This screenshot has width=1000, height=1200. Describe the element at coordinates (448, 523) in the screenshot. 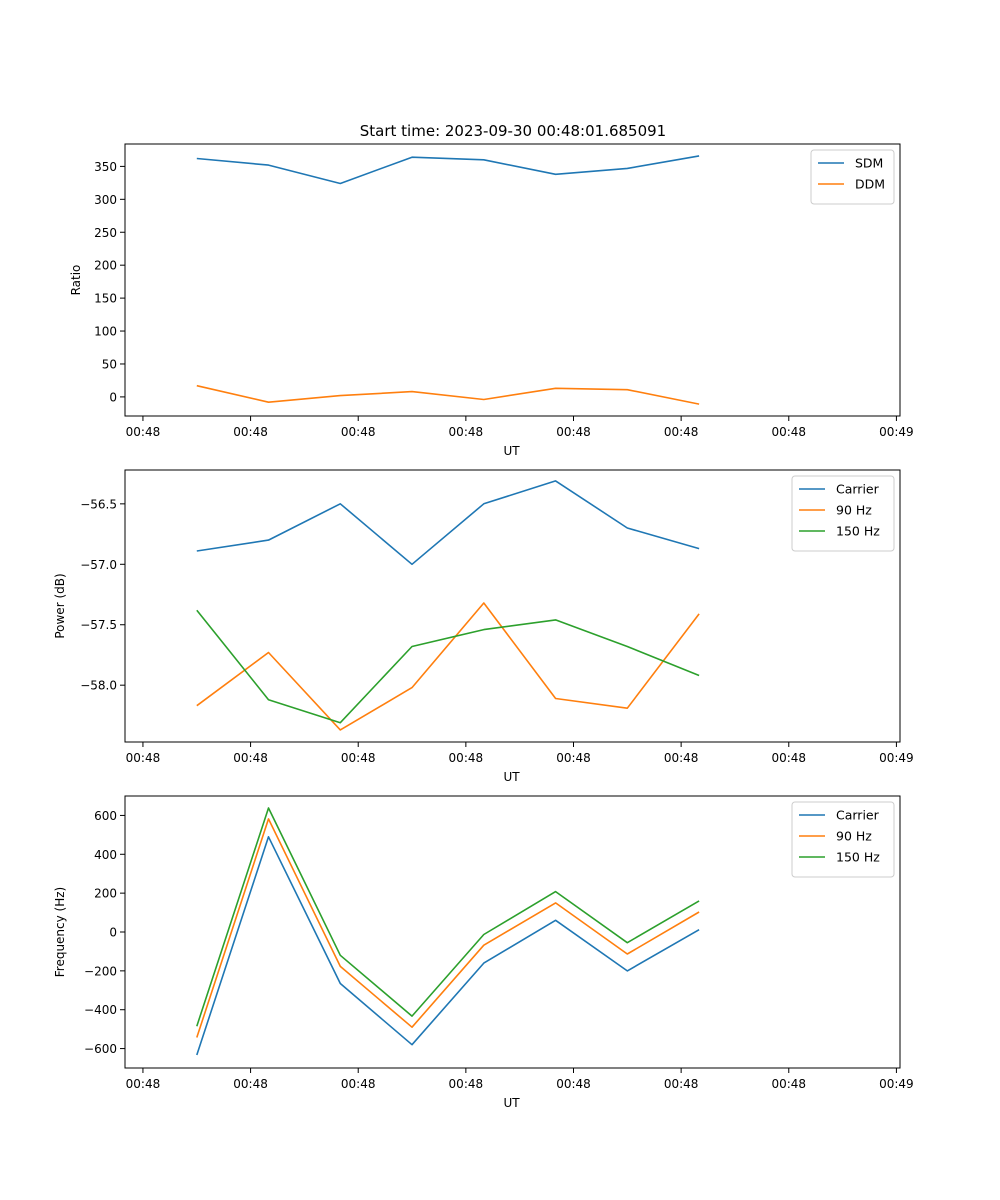

I see `power-series-line-carrier` at that location.